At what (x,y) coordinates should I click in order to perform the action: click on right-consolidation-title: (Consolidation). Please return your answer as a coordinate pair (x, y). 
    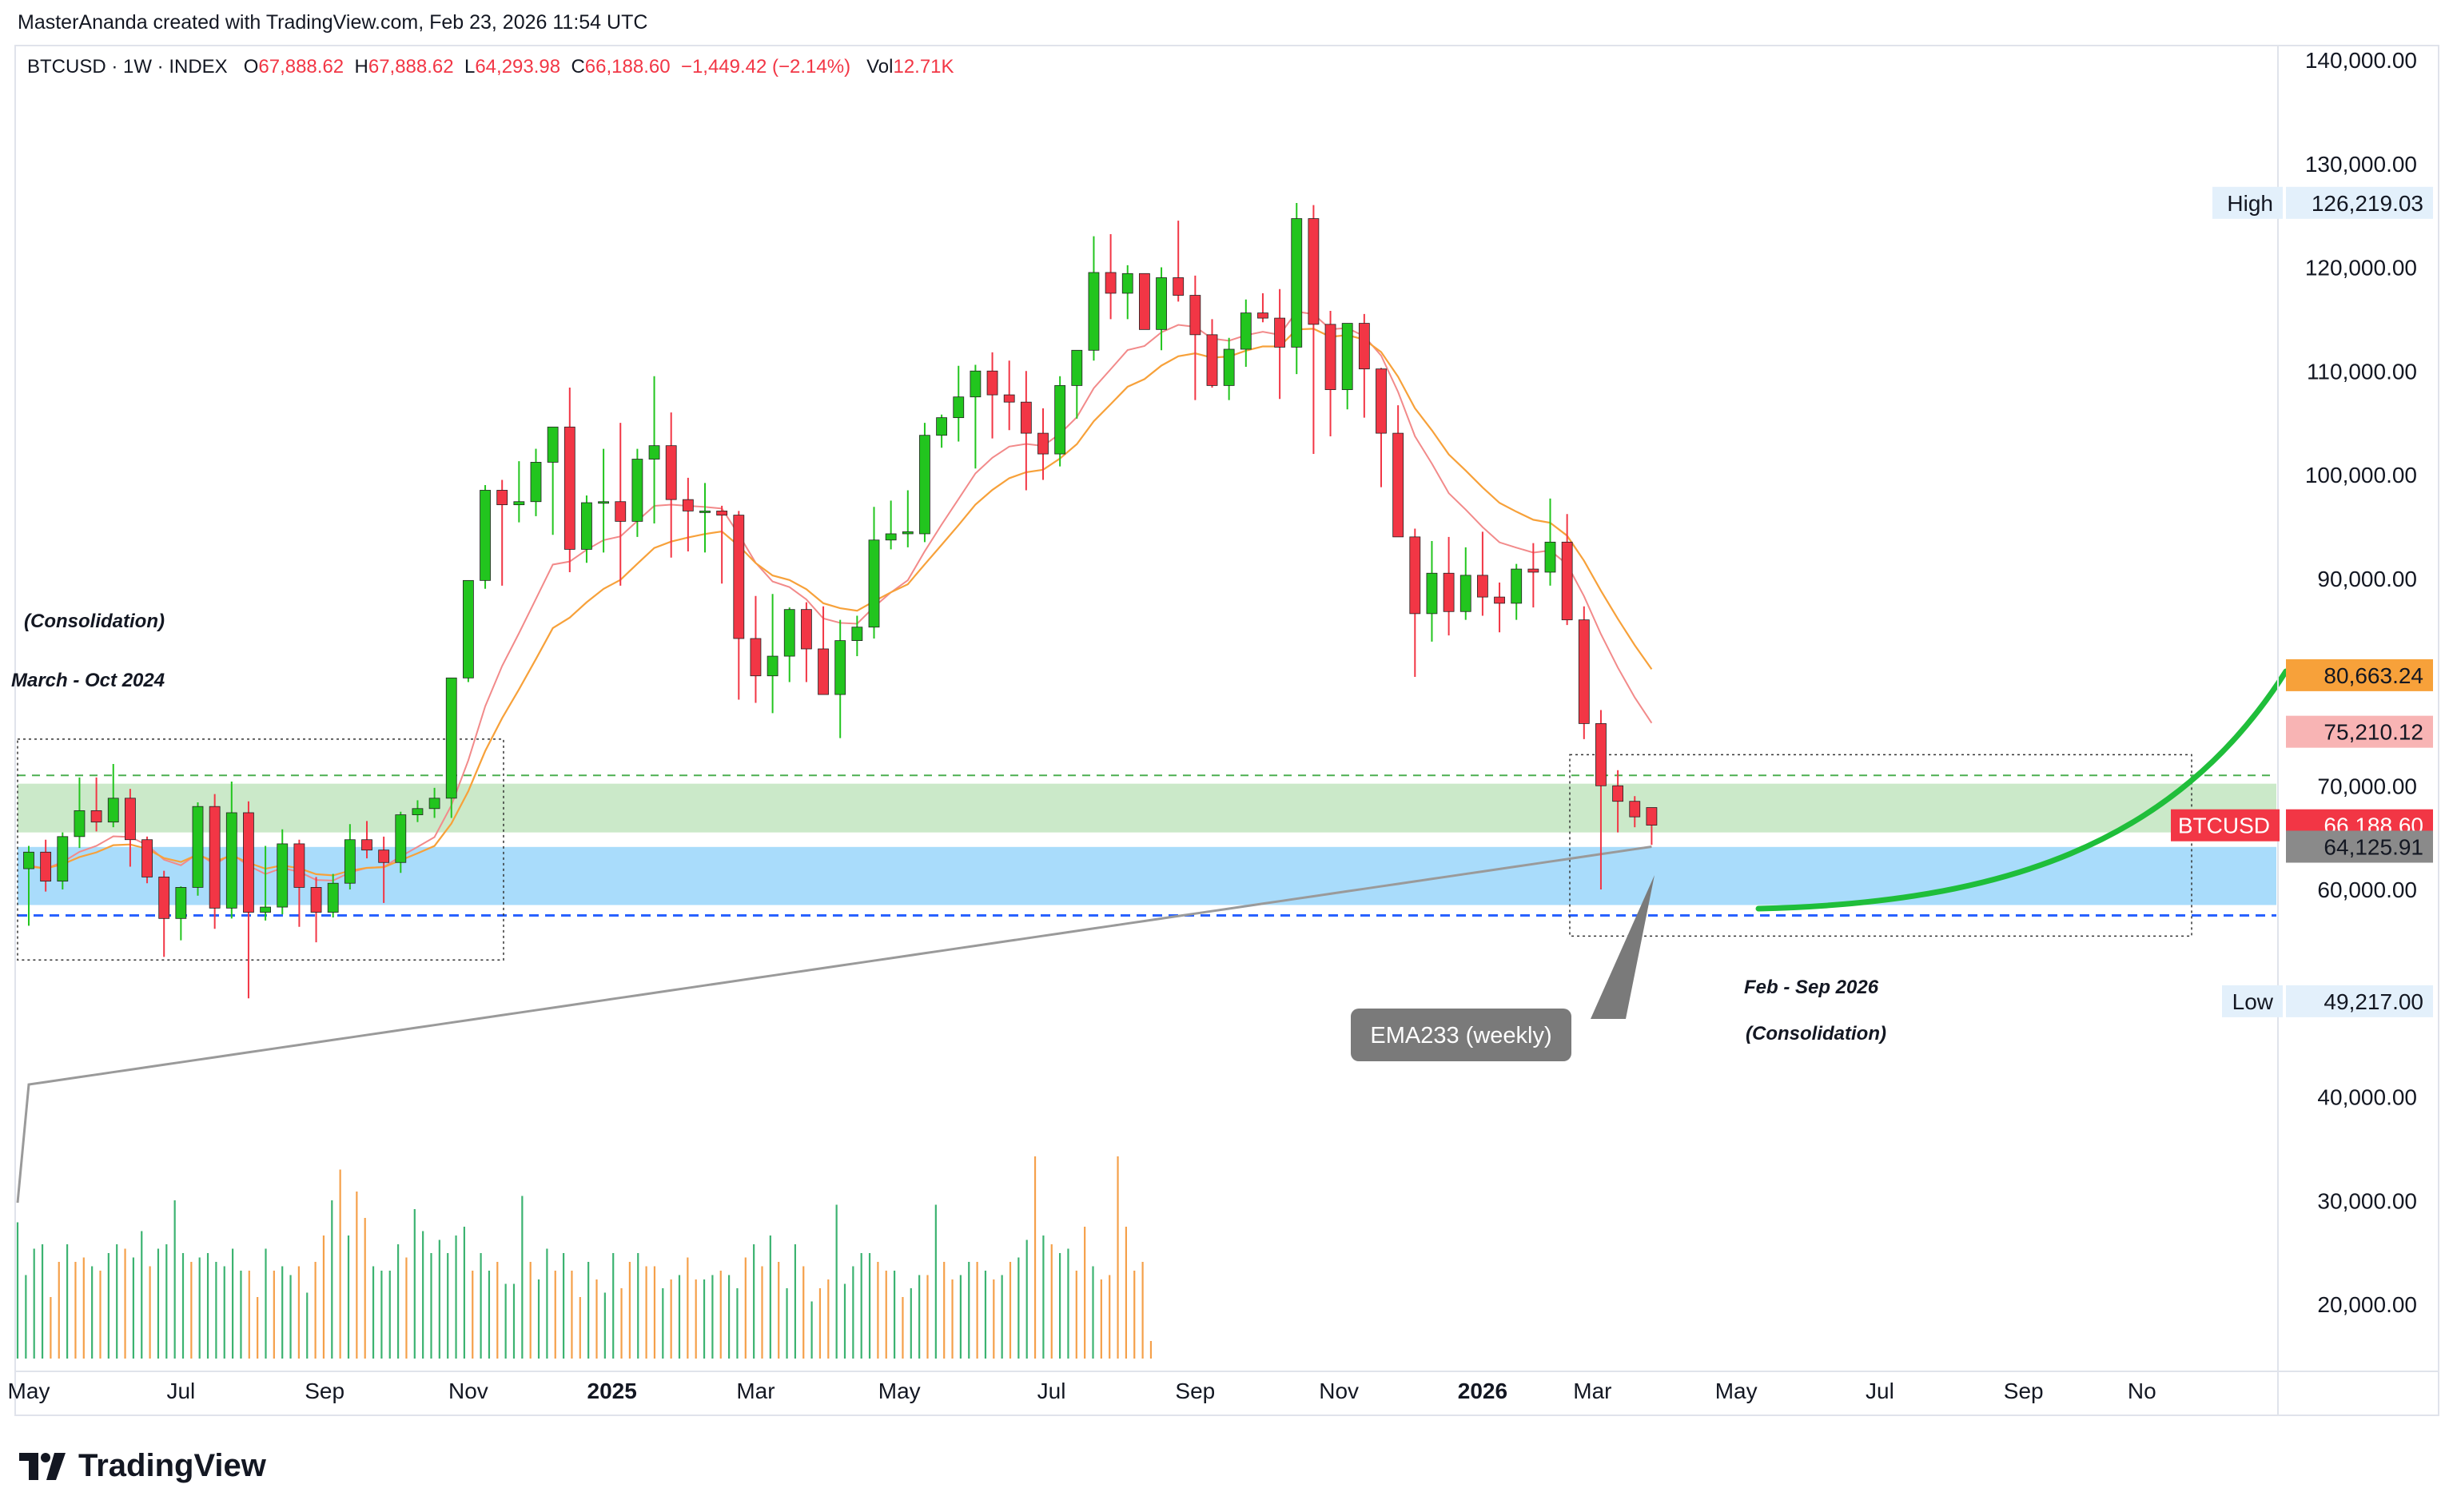
    Looking at the image, I should click on (1816, 1033).